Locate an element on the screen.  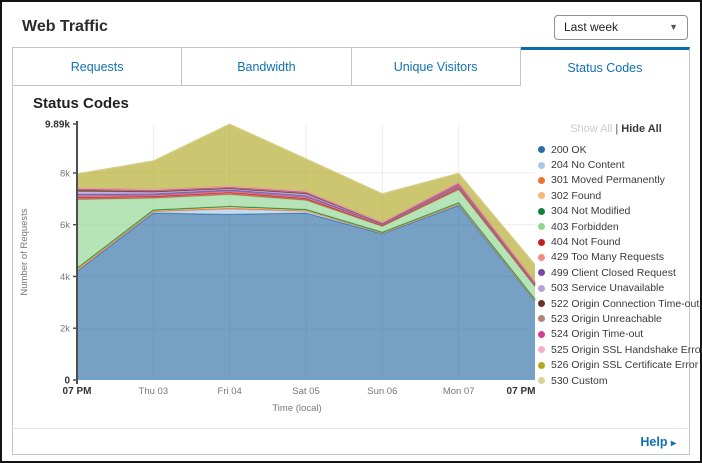
legend-item-label: 524 Origin Time-out is located at coordinates (597, 334).